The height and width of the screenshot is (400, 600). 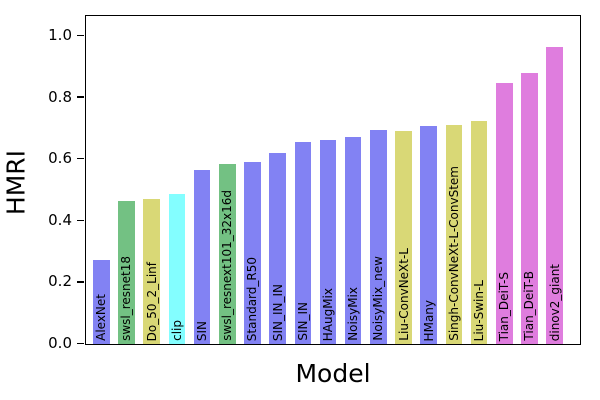 I want to click on bar: HMany, so click(x=429, y=235).